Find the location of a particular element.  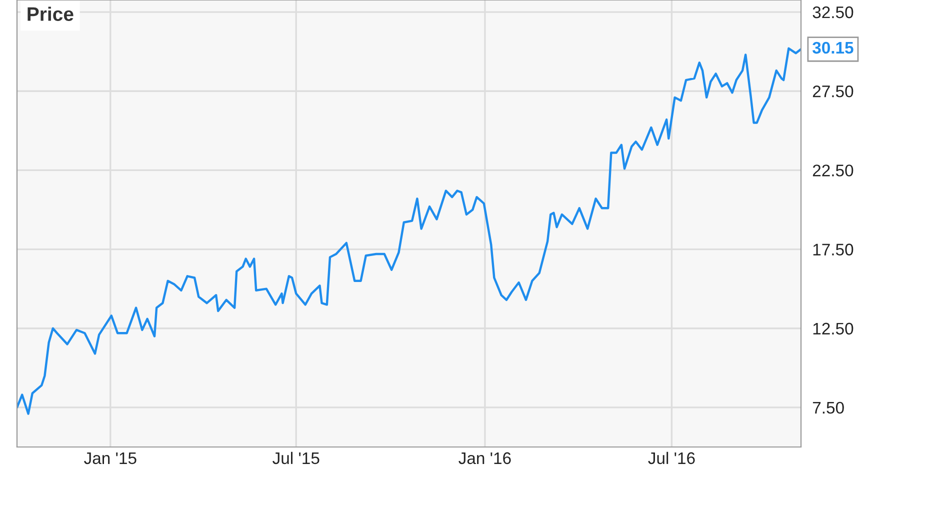

x-tick-label: Jan '16 is located at coordinates (484, 458).